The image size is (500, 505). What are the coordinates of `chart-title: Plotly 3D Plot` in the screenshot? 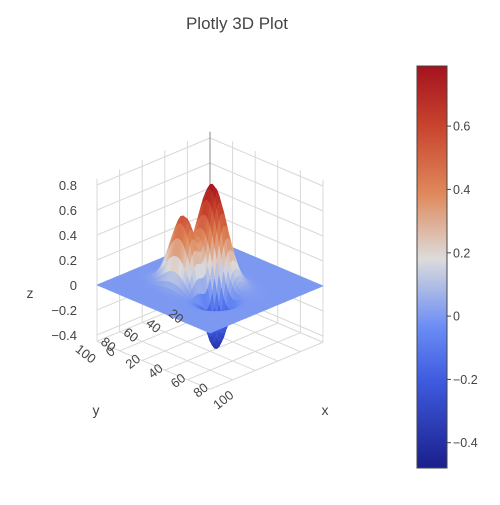 It's located at (237, 23).